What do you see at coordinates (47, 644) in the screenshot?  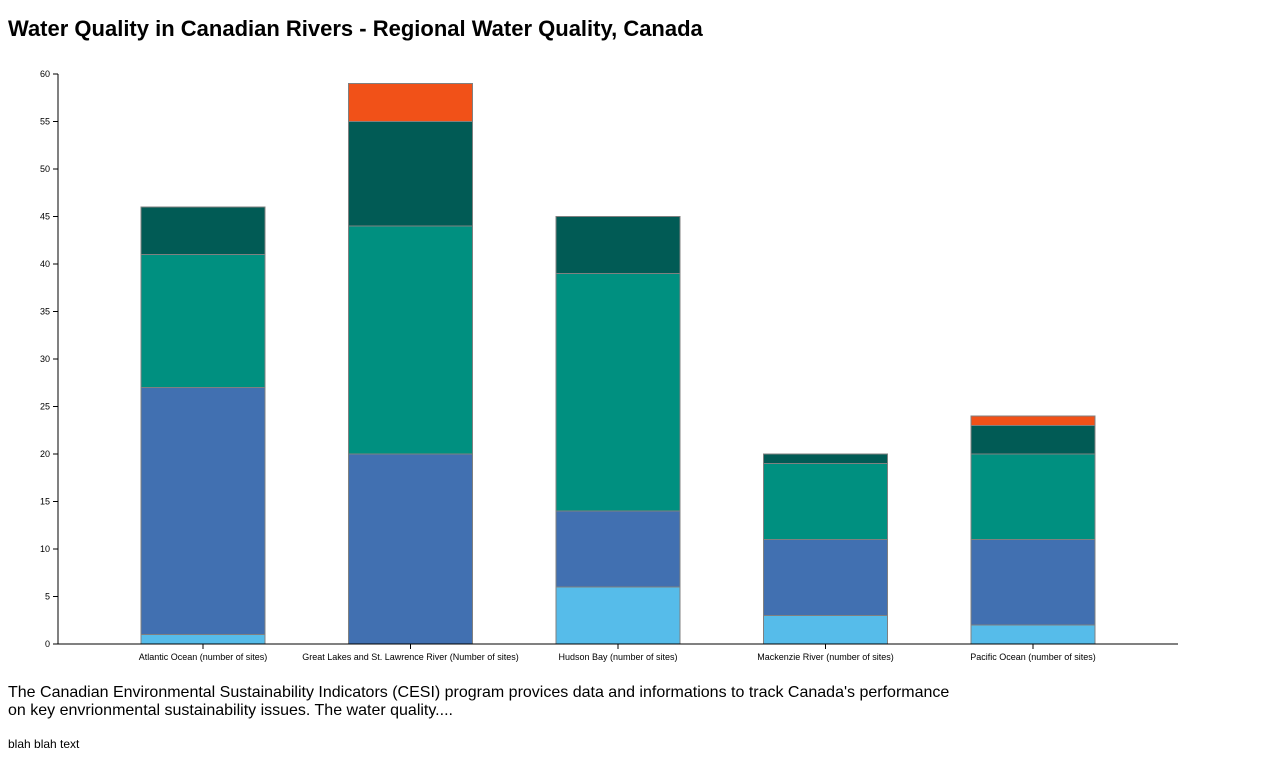 I see `y-tick-label: 0` at bounding box center [47, 644].